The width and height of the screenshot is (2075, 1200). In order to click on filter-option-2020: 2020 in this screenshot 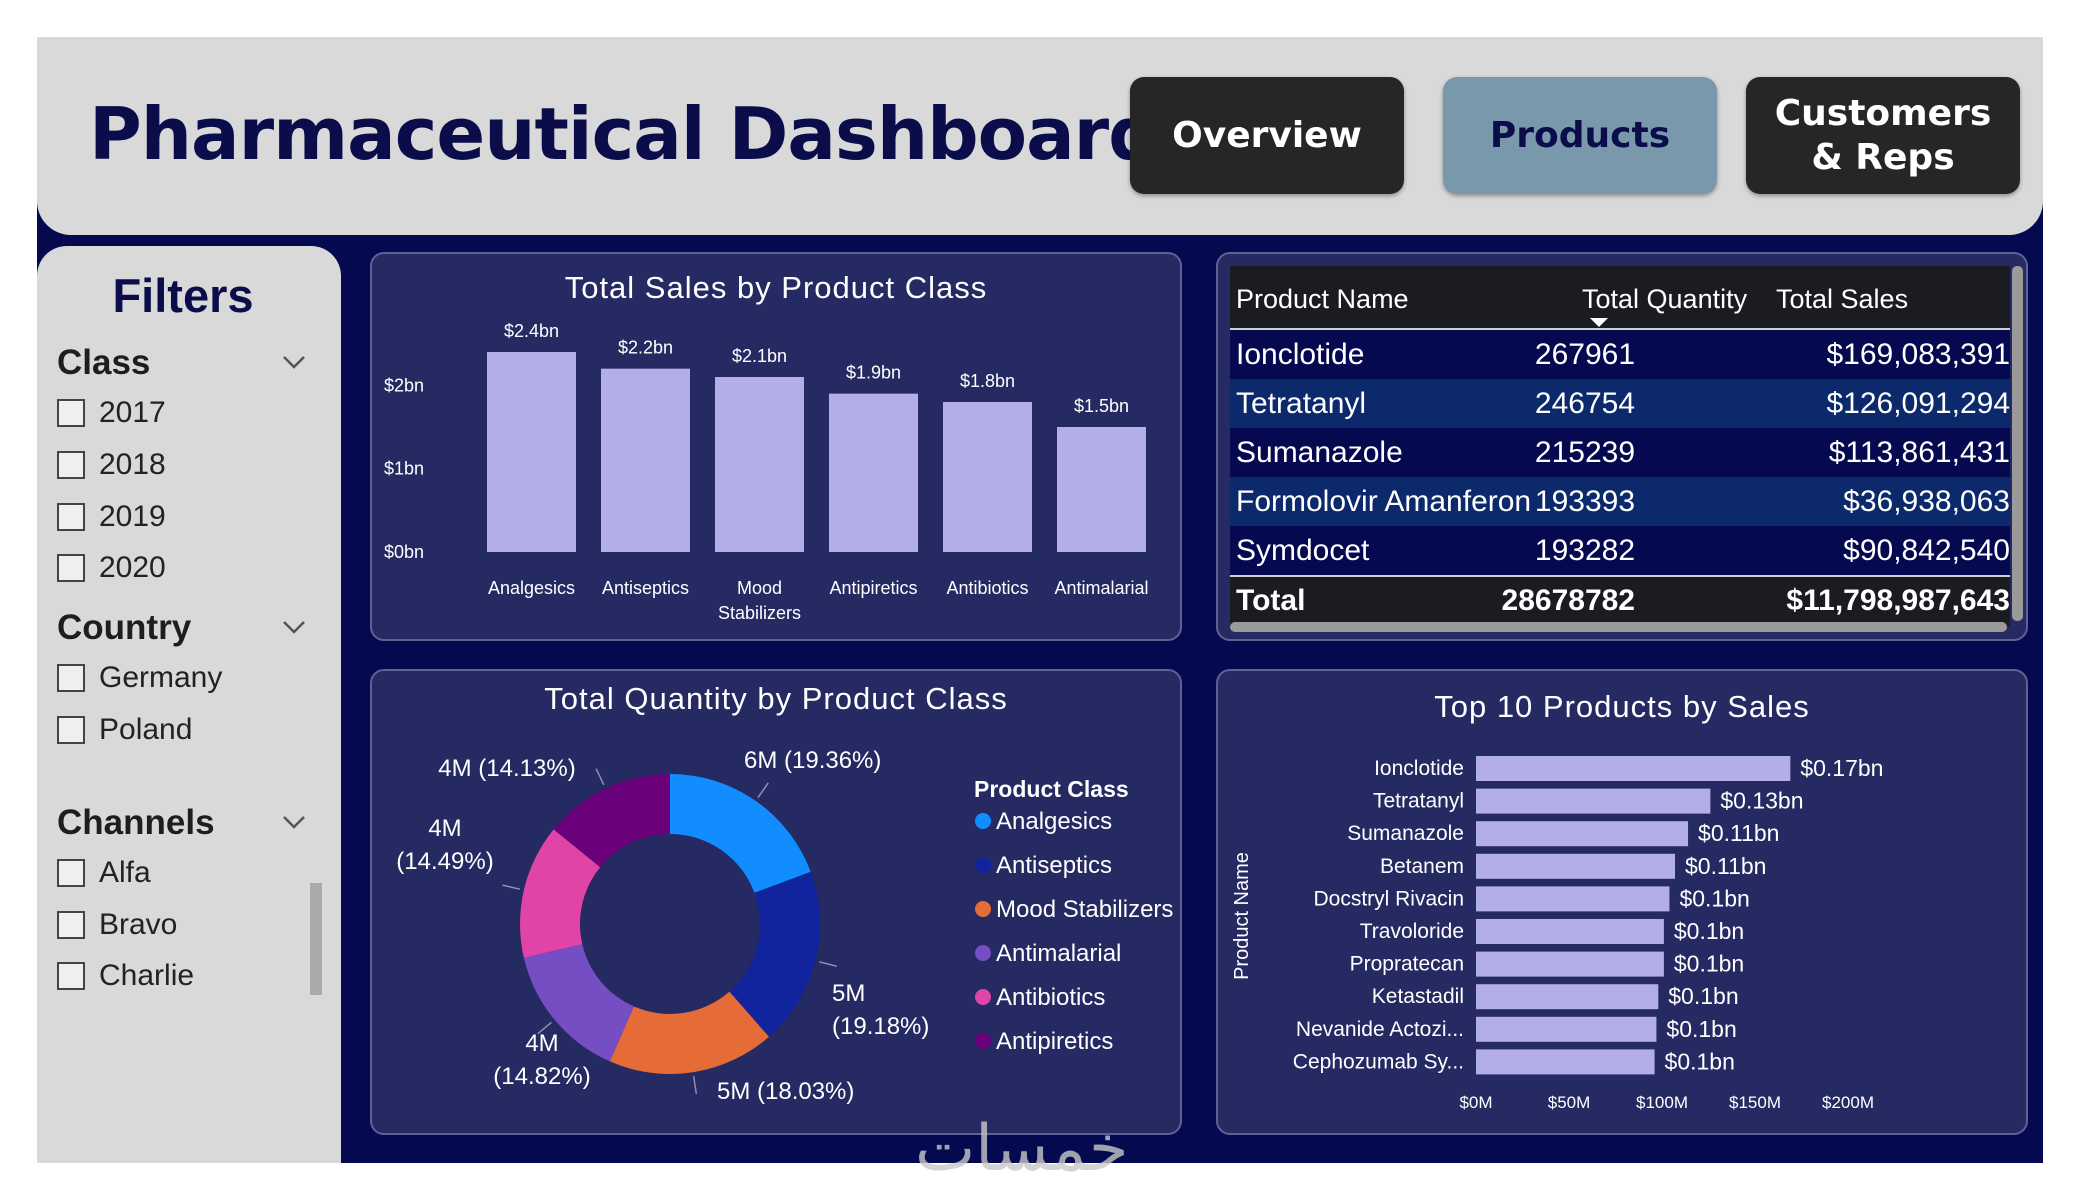, I will do `click(111, 568)`.